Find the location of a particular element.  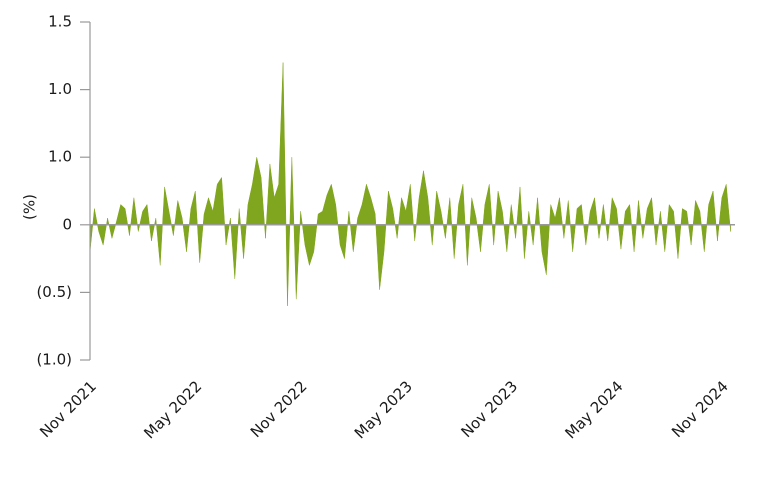

x-tick-label: May 2023 is located at coordinates (383, 409).